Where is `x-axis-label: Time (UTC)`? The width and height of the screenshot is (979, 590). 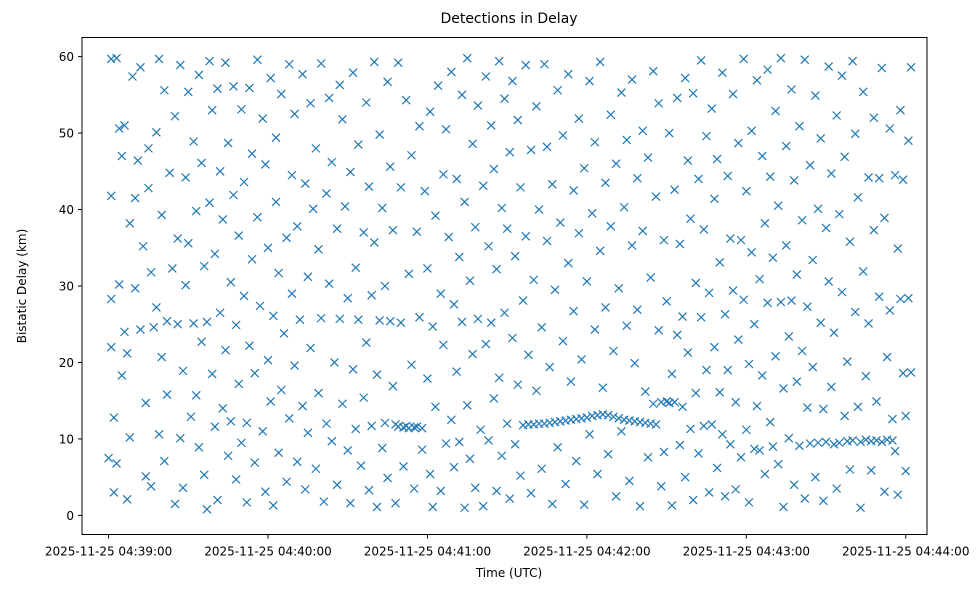 x-axis-label: Time (UTC) is located at coordinates (508, 573).